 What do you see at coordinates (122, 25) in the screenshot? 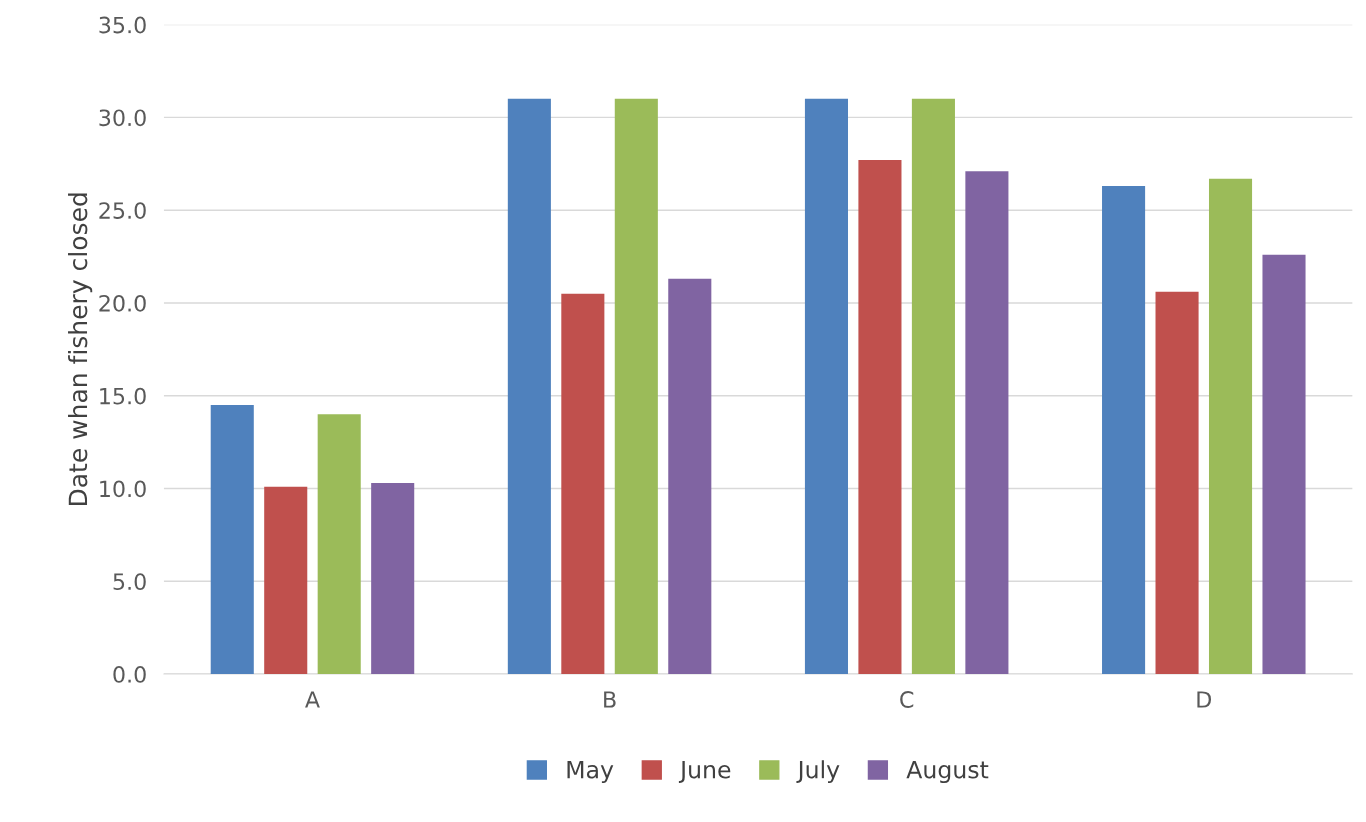
I see `y-tick-label: 35.0` at bounding box center [122, 25].